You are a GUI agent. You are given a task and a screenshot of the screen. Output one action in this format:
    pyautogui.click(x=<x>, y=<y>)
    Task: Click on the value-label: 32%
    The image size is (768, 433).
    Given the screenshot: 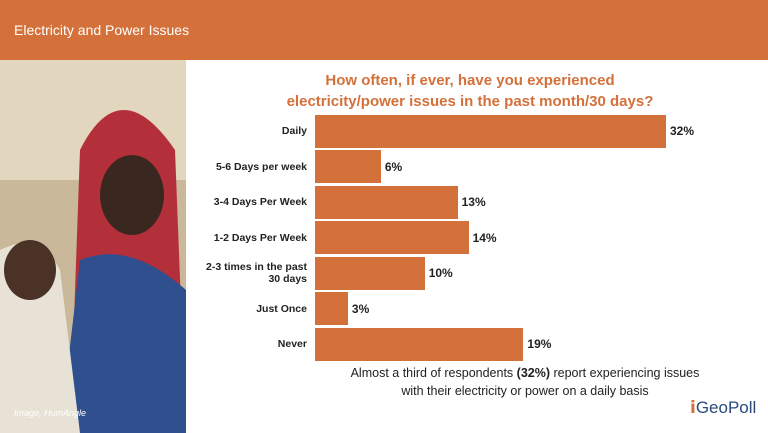 What is the action you would take?
    pyautogui.click(x=682, y=131)
    